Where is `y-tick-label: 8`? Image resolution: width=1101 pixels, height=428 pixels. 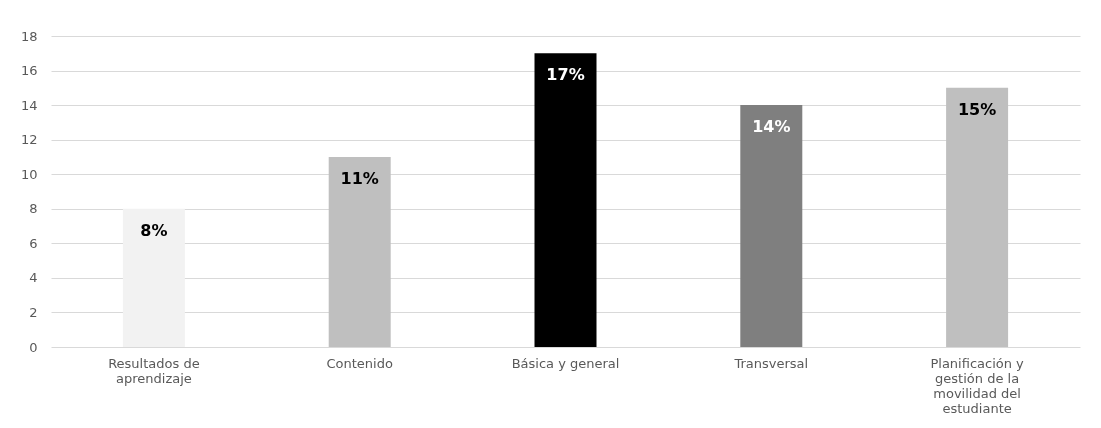
y-tick-label: 8 is located at coordinates (33, 209).